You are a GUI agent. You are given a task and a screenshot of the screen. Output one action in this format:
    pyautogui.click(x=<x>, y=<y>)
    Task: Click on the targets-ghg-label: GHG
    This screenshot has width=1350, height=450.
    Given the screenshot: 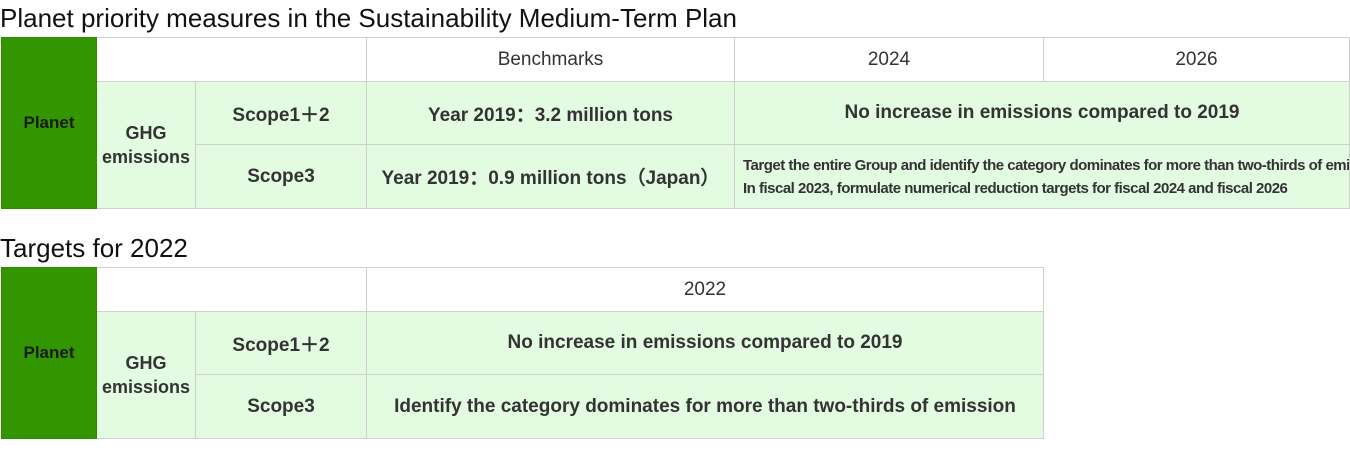 What is the action you would take?
    pyautogui.click(x=146, y=363)
    